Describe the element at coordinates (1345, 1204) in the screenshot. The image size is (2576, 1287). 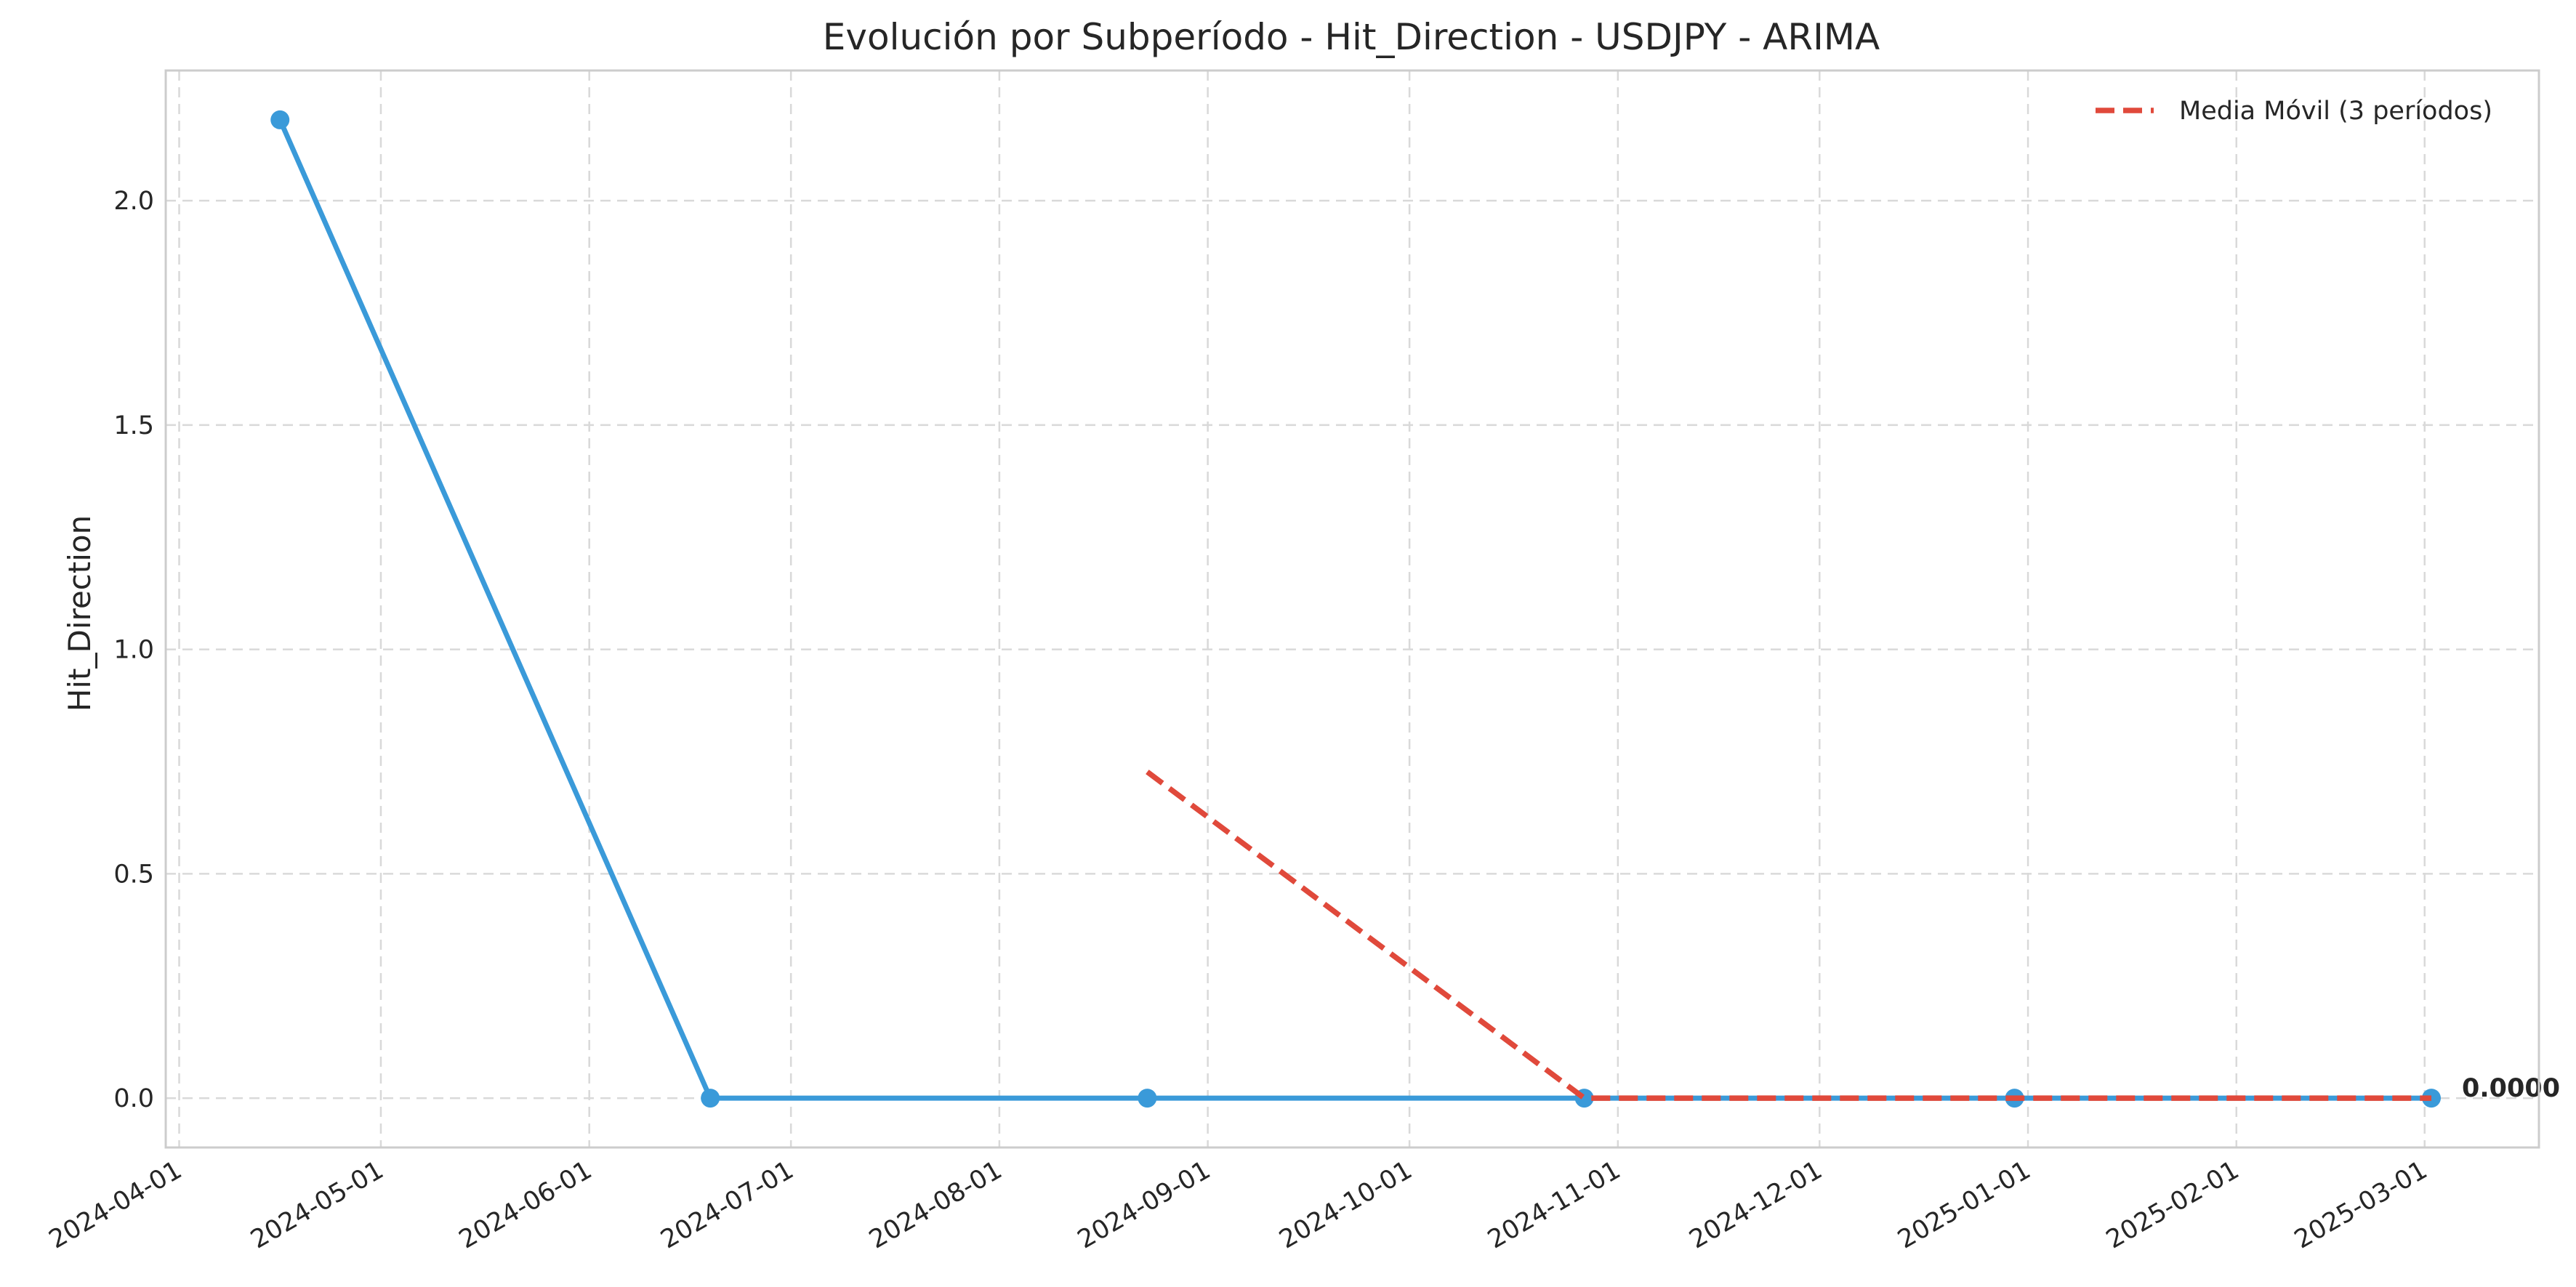
I see `x-tick-label: 2024-10-01` at that location.